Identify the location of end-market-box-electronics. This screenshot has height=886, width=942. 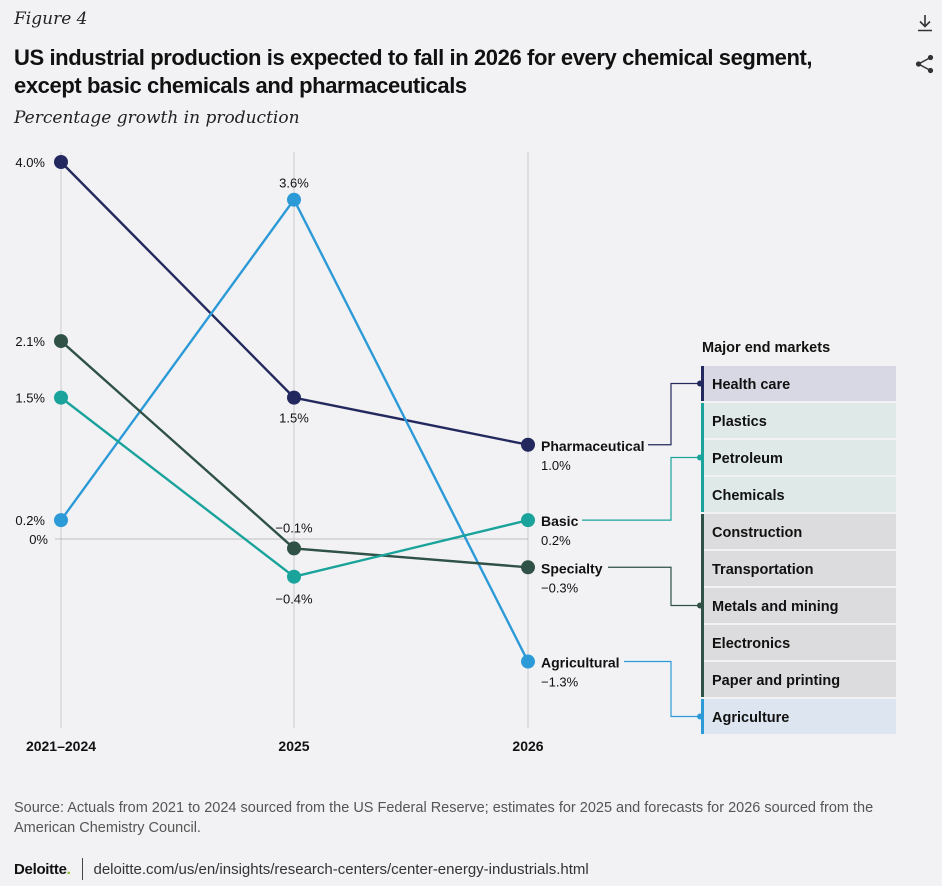
(798, 642).